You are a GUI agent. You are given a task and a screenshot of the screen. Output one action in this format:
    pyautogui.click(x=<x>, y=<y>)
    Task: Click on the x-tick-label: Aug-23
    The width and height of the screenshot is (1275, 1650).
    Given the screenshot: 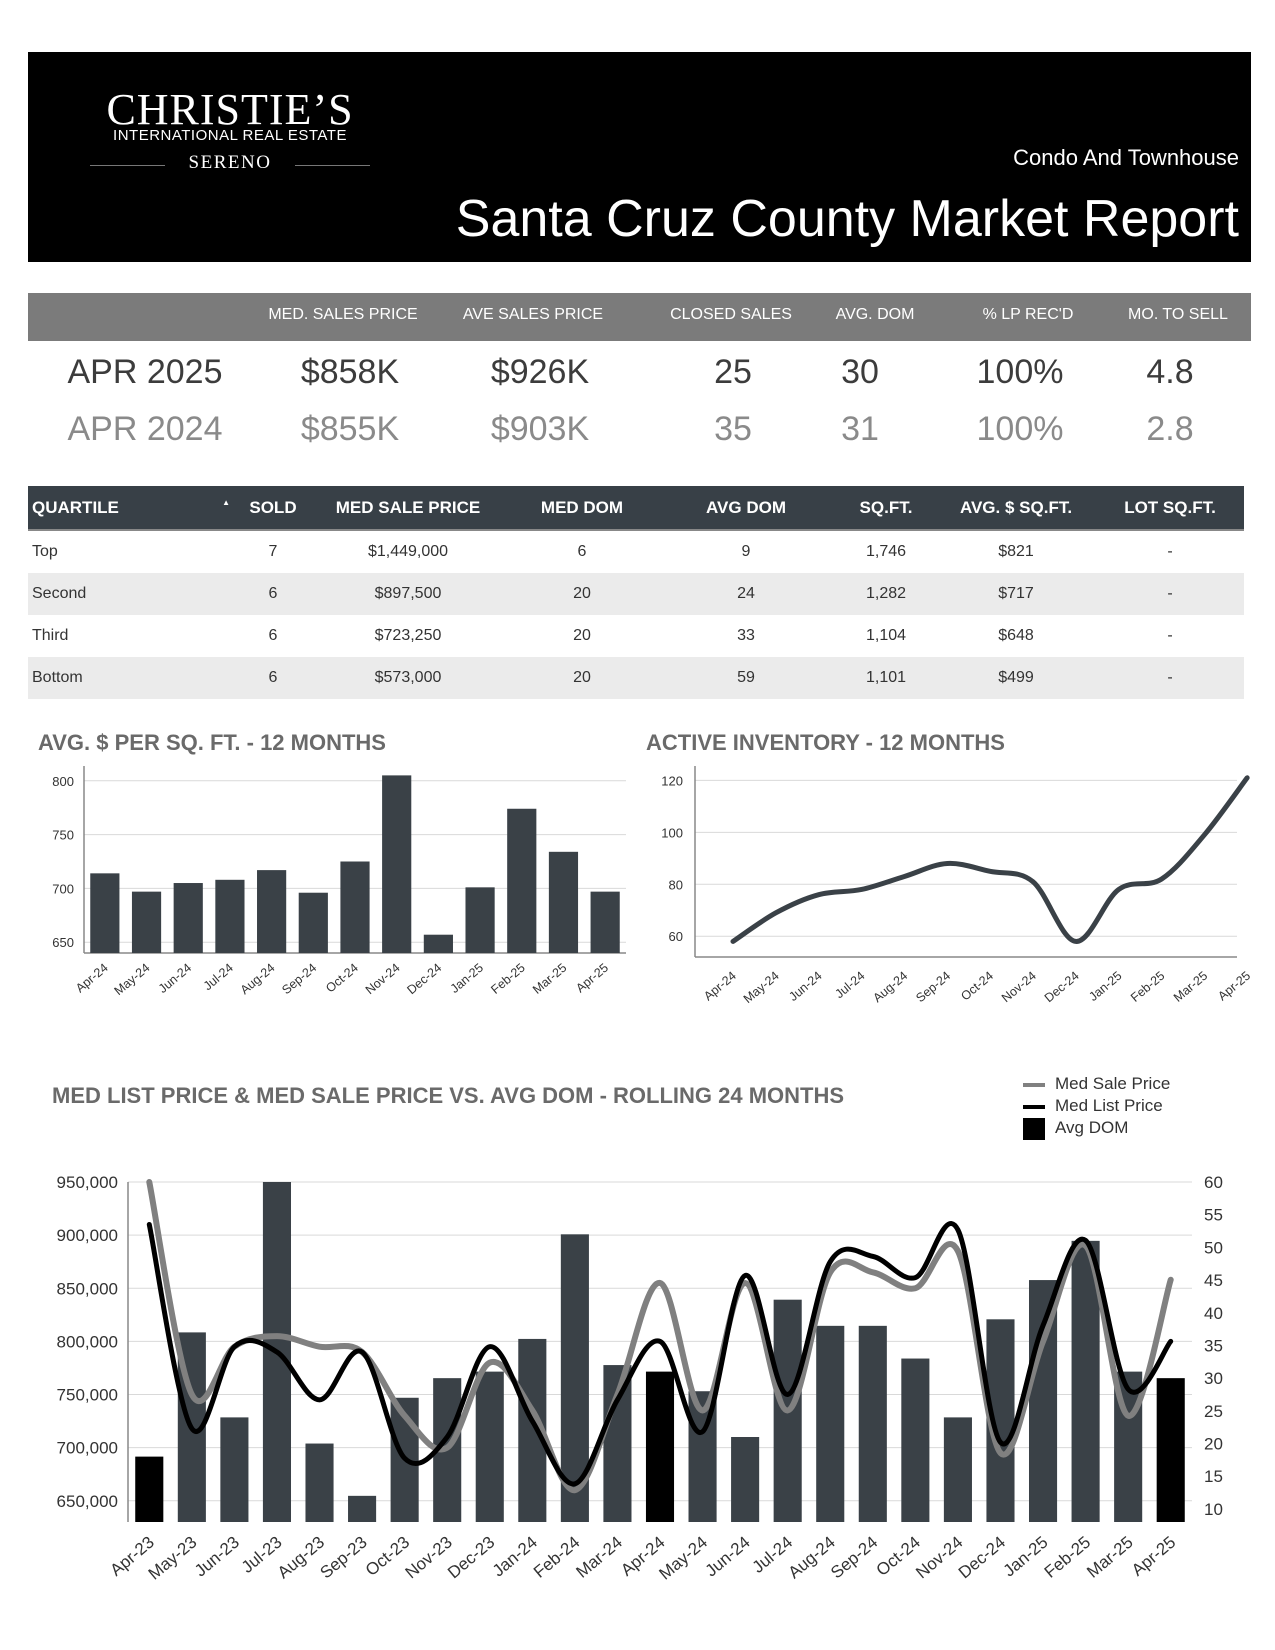 What is the action you would take?
    pyautogui.click(x=301, y=1558)
    